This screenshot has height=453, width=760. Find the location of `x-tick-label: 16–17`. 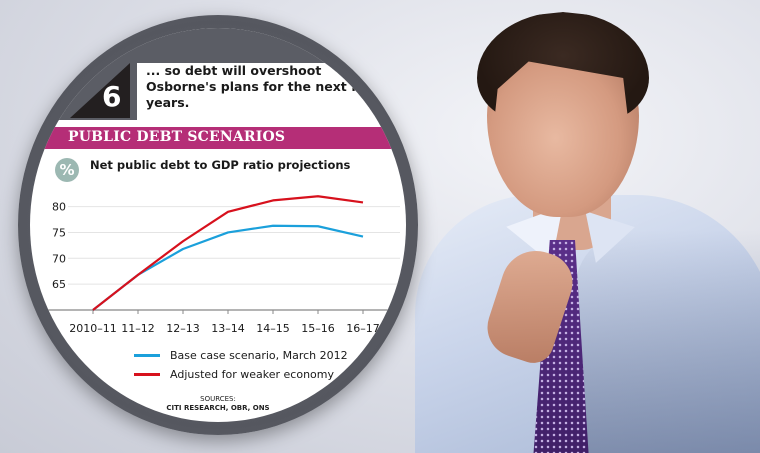

x-tick-label: 16–17 is located at coordinates (363, 328).